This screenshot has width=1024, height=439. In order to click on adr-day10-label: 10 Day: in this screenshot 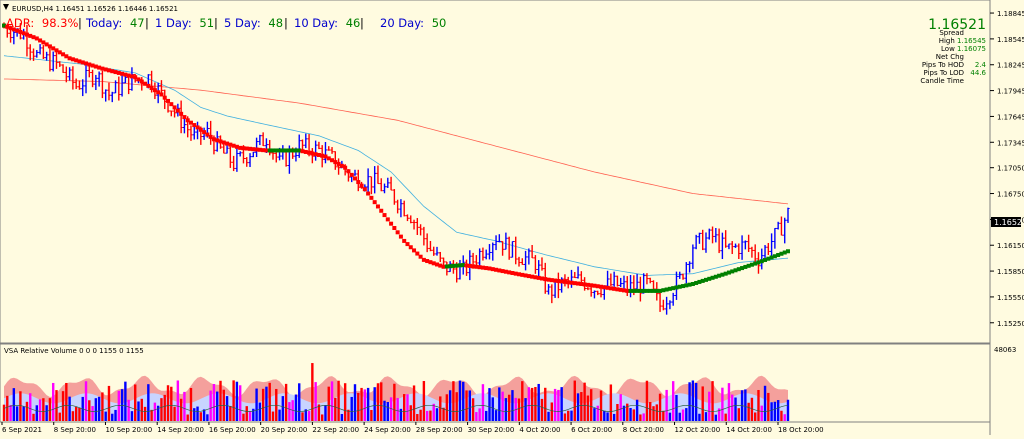, I will do `click(316, 23)`.